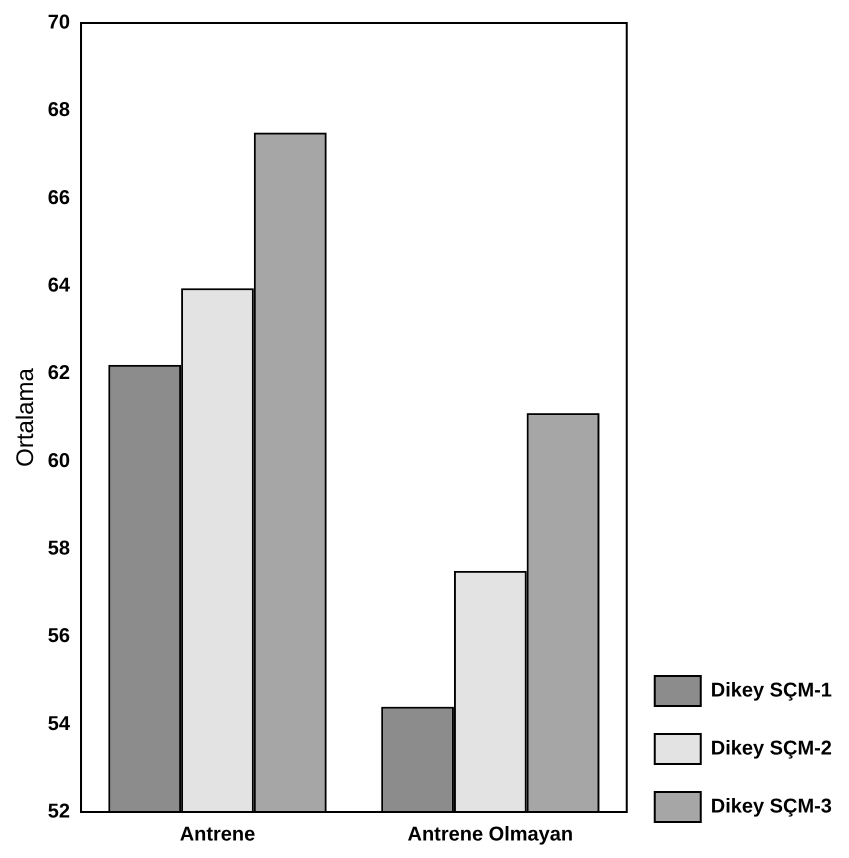  I want to click on y-tick-label: 52, so click(59, 811).